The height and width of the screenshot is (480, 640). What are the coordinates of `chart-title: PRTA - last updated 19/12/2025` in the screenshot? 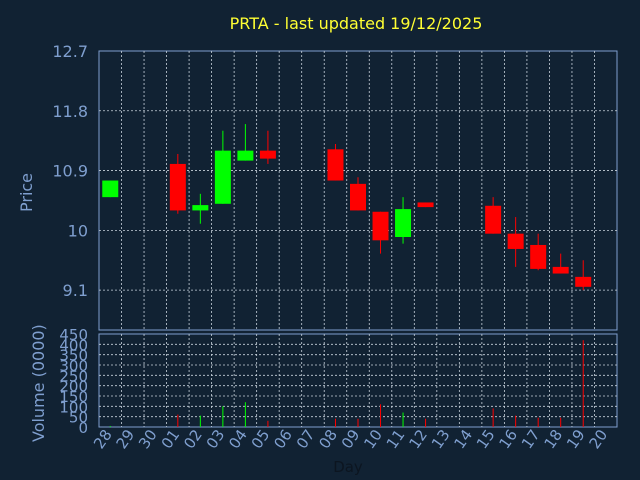 It's located at (356, 23).